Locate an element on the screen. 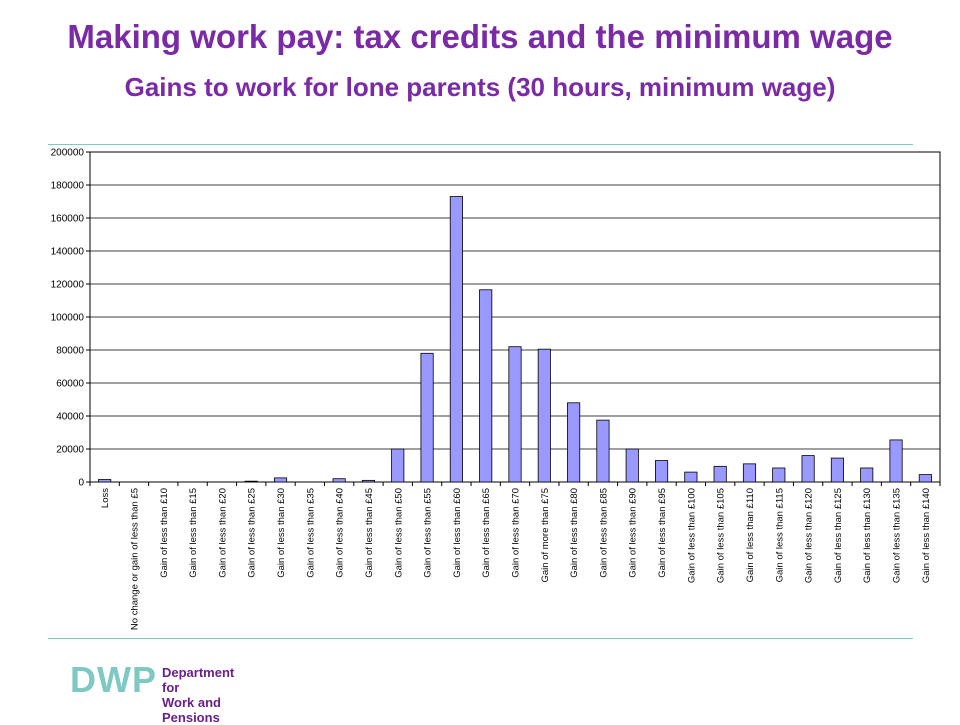 This screenshot has height=725, width=960. y-tick-label: 60000 is located at coordinates (70, 384).